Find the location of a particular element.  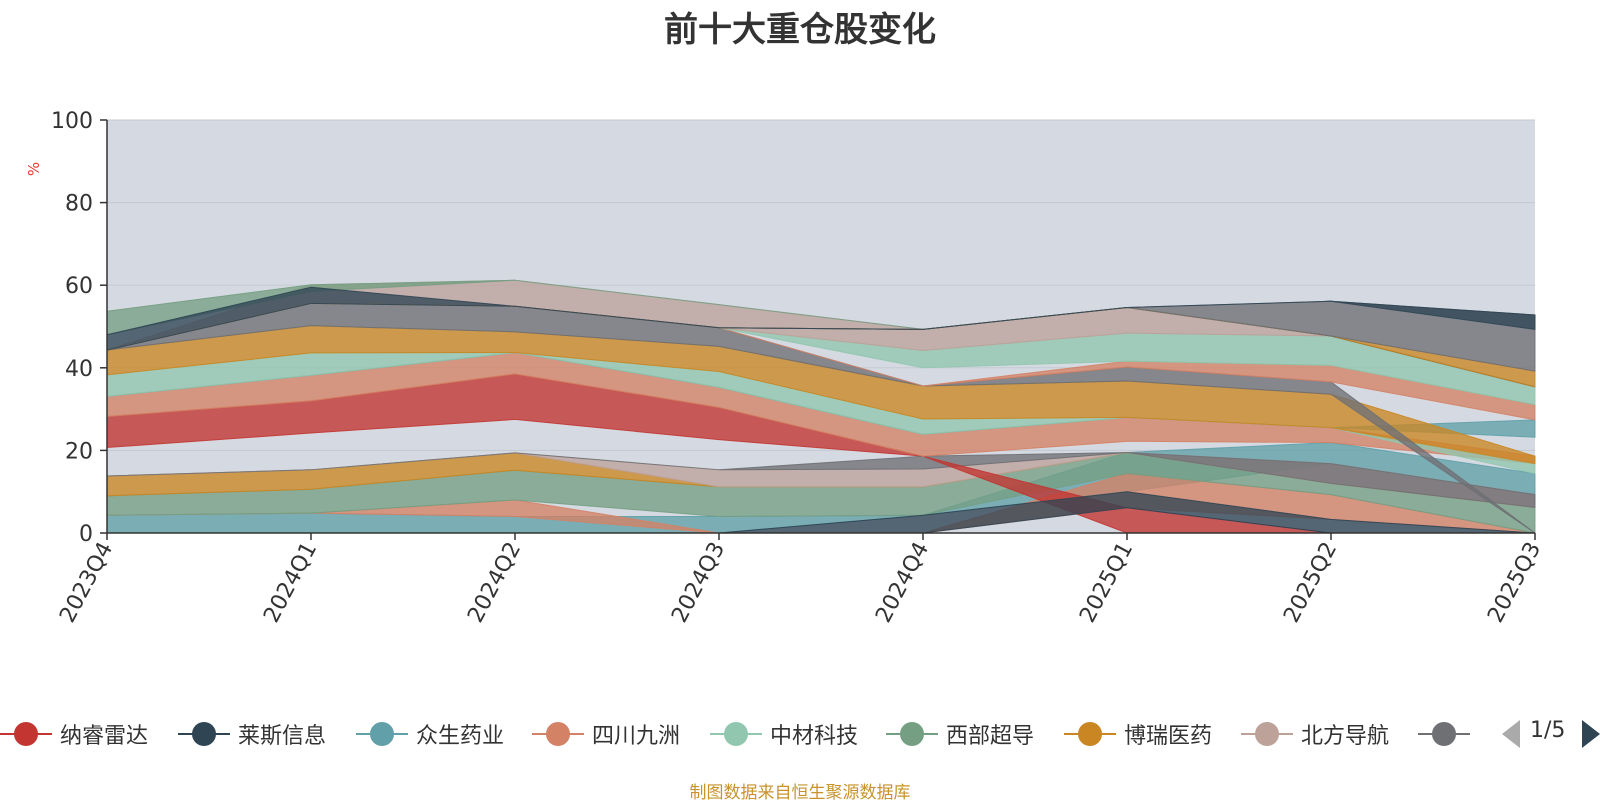

legend-item: 北方导航 is located at coordinates (1315, 734).